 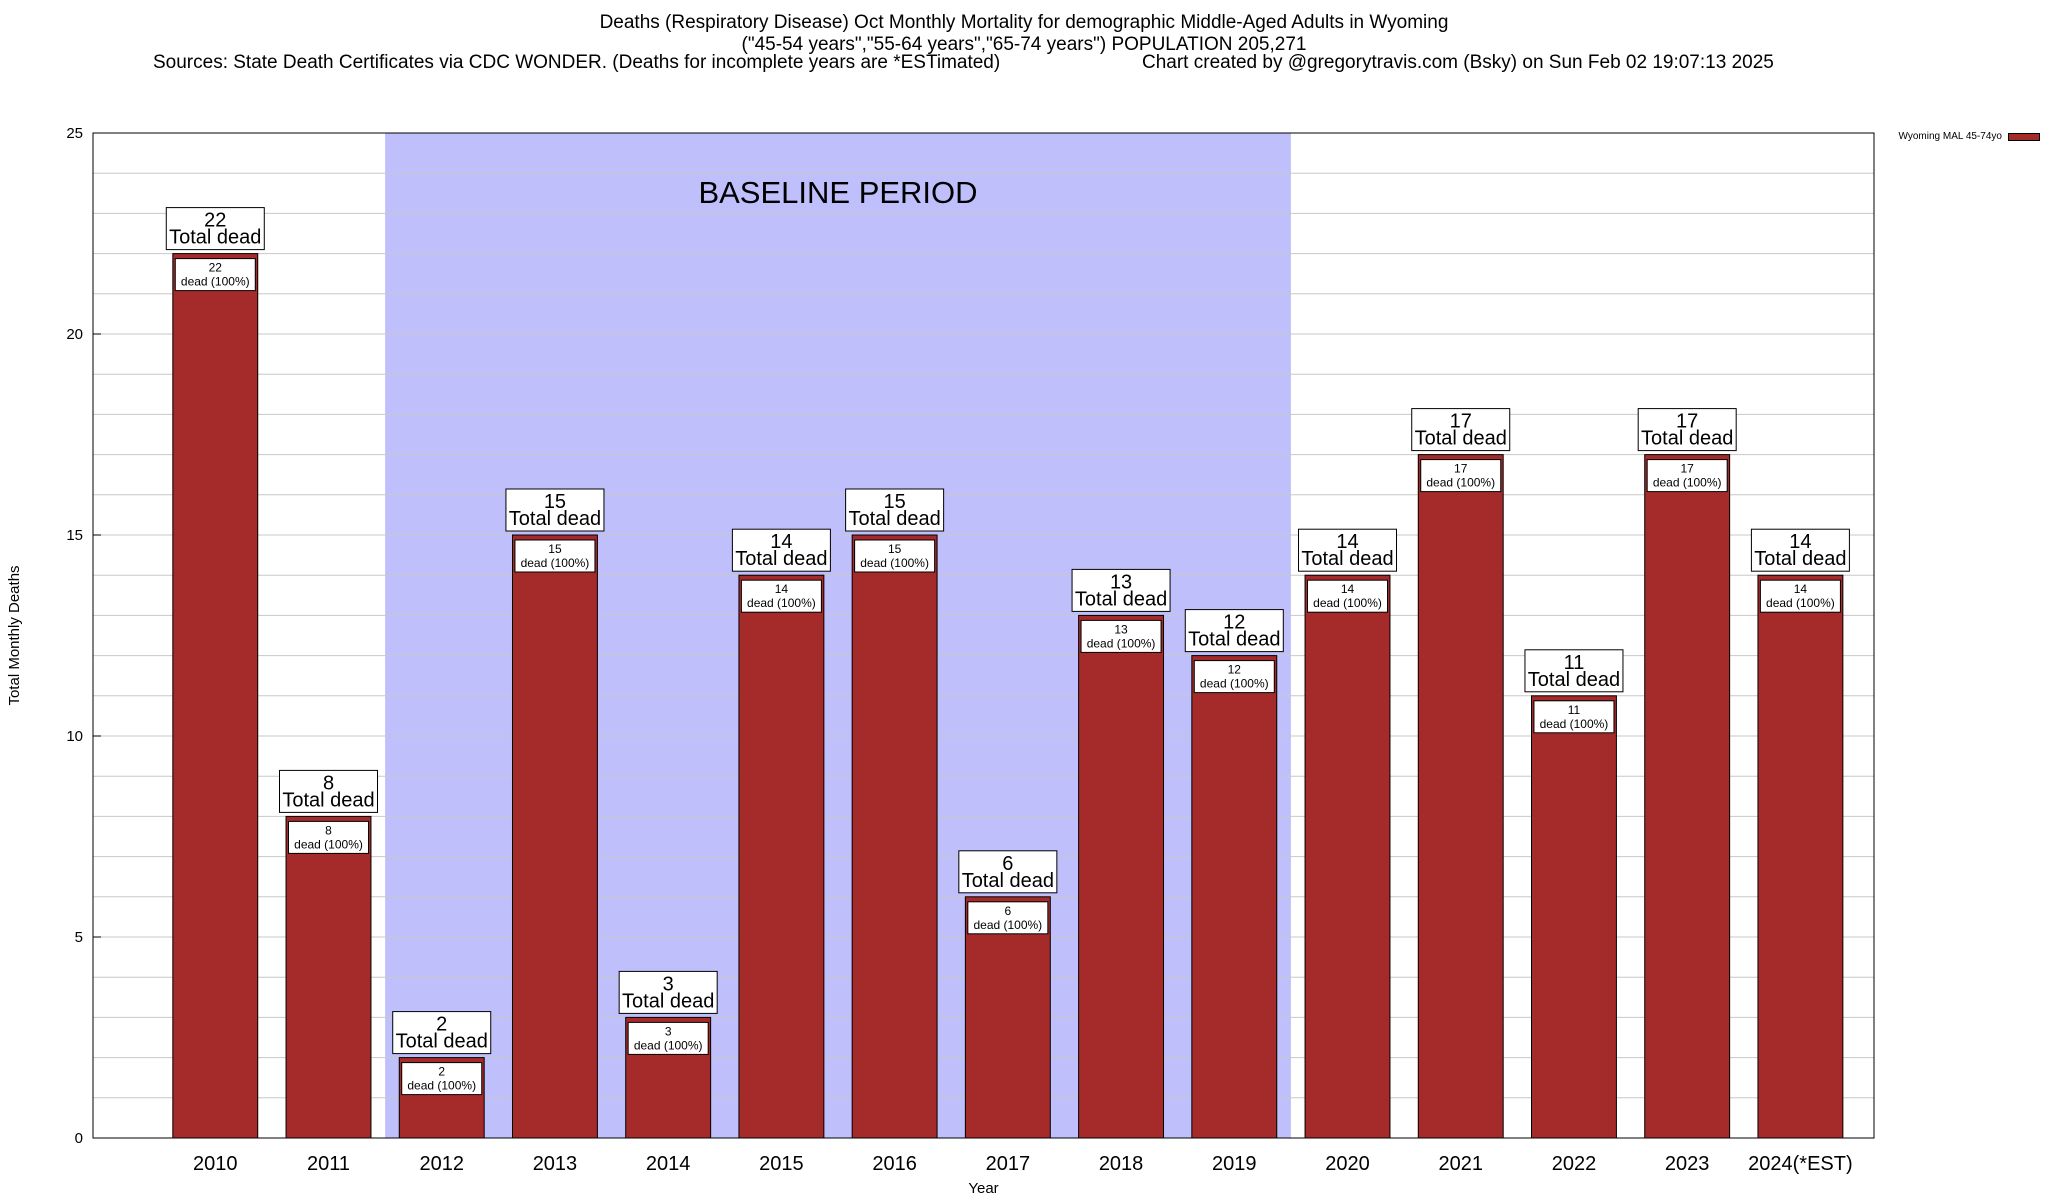 What do you see at coordinates (894, 1164) in the screenshot?
I see `x-tick-label: 2016` at bounding box center [894, 1164].